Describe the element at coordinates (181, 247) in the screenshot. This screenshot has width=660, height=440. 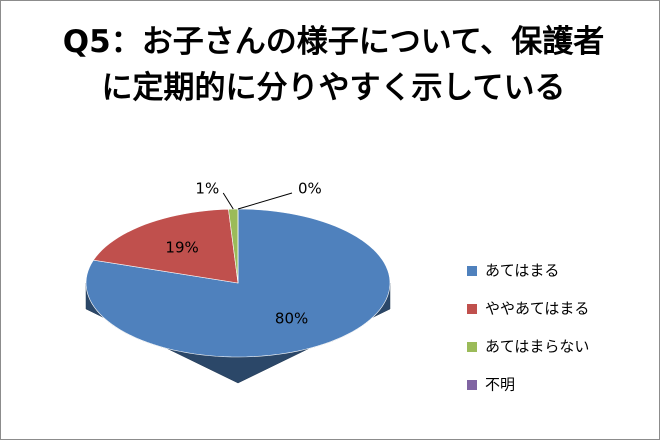
I see `data-label: 19%` at that location.